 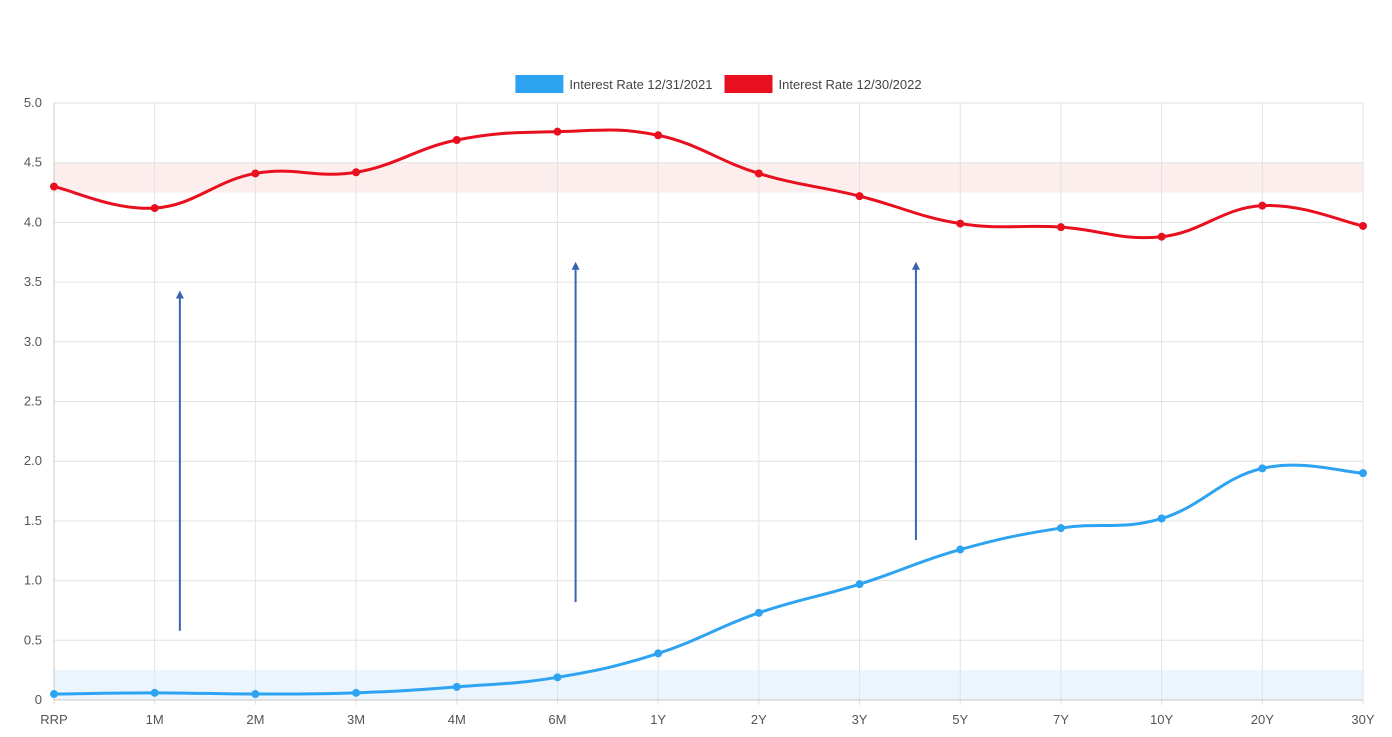 I want to click on x-axis: RRP 1M 2M 3M 4M 6M 1Y 2Y 3Y 5Y 7Y 10Y 20Y 30Y, so click(x=707, y=719).